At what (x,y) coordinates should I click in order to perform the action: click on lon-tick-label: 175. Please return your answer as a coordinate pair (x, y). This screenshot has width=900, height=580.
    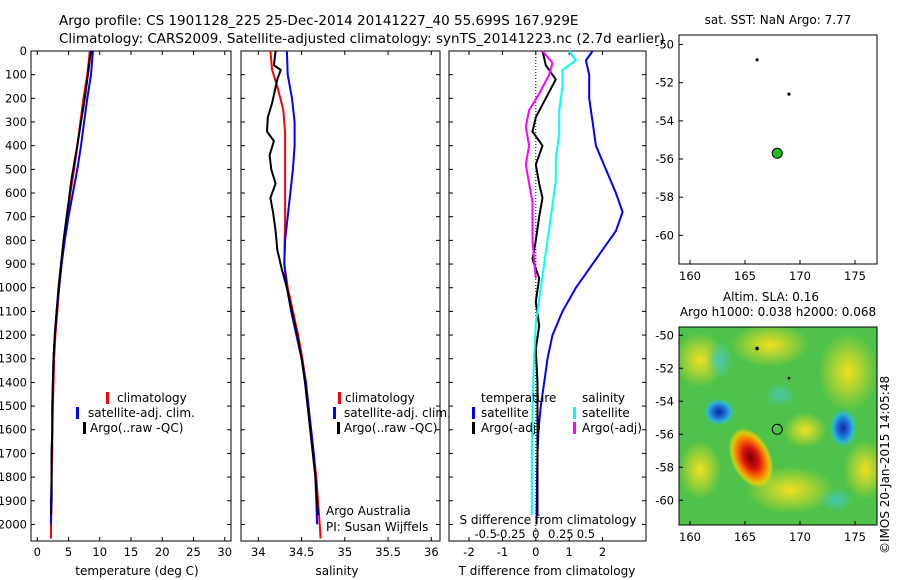
    Looking at the image, I should click on (855, 537).